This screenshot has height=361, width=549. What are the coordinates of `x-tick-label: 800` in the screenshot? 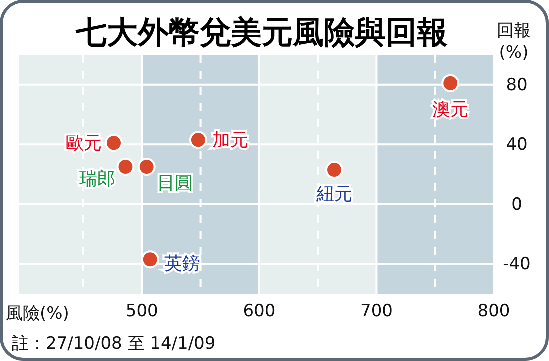 It's located at (494, 311).